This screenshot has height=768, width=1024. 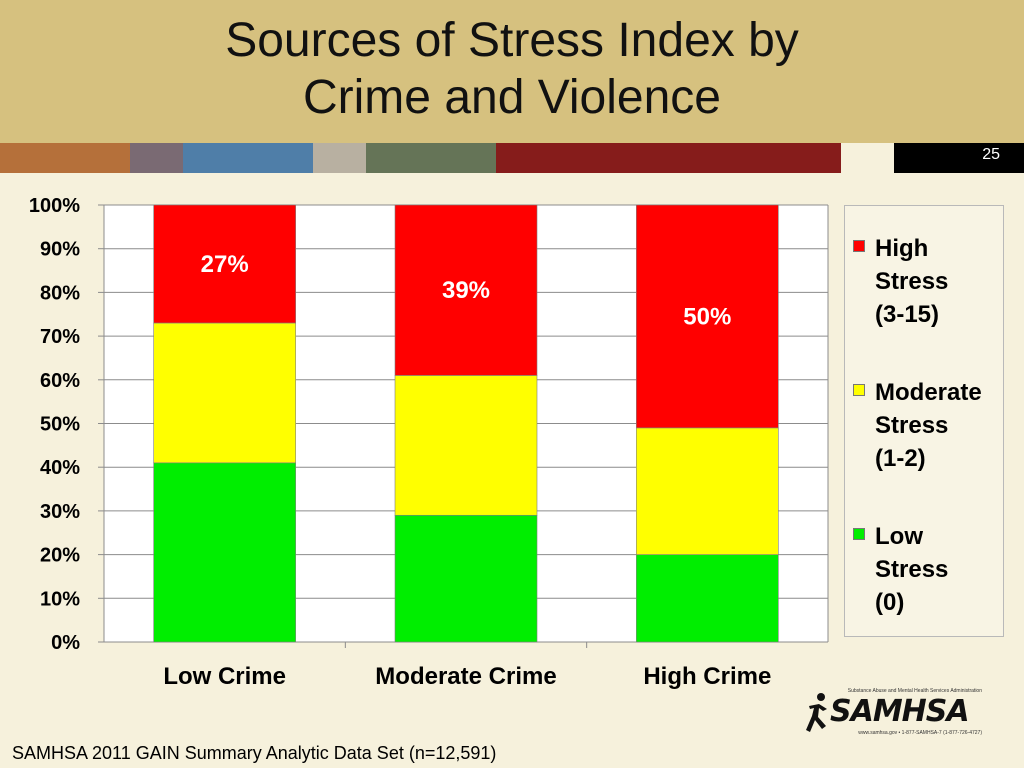 What do you see at coordinates (511, 97) in the screenshot?
I see `title-line-2: Crime and Violence` at bounding box center [511, 97].